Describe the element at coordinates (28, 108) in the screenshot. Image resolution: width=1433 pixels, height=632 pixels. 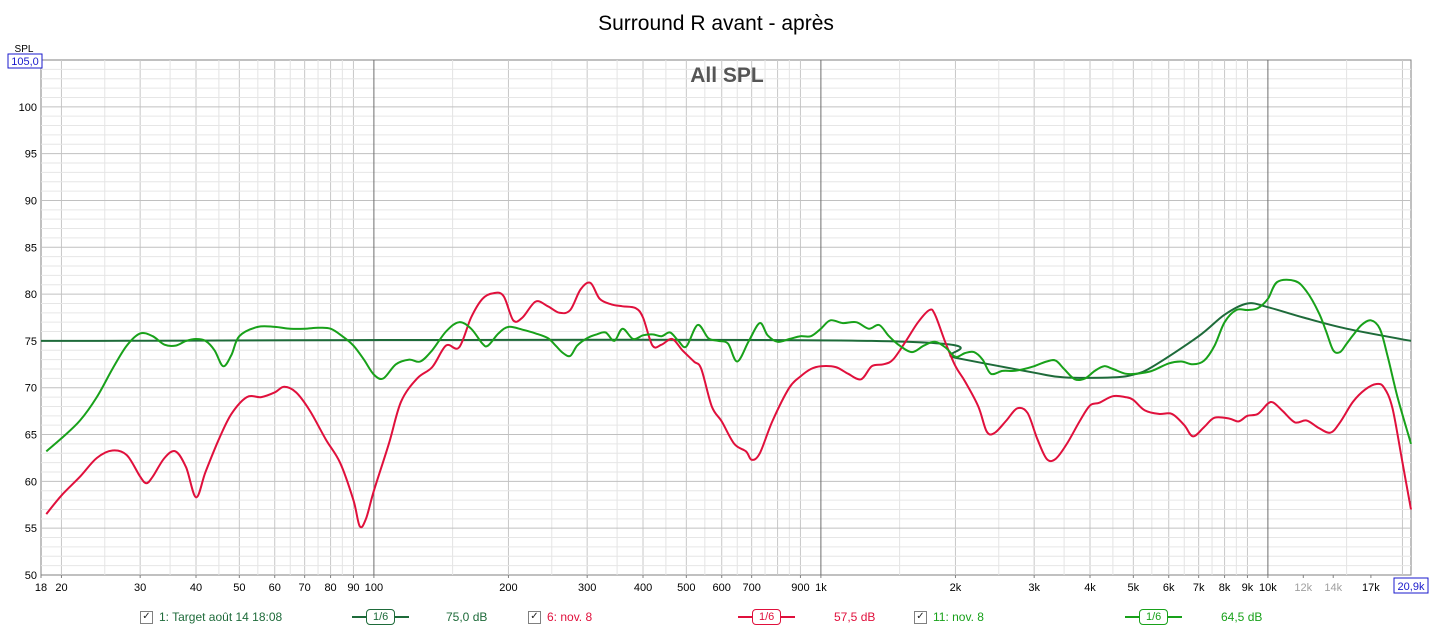
I see `y-tick-label: 100` at that location.